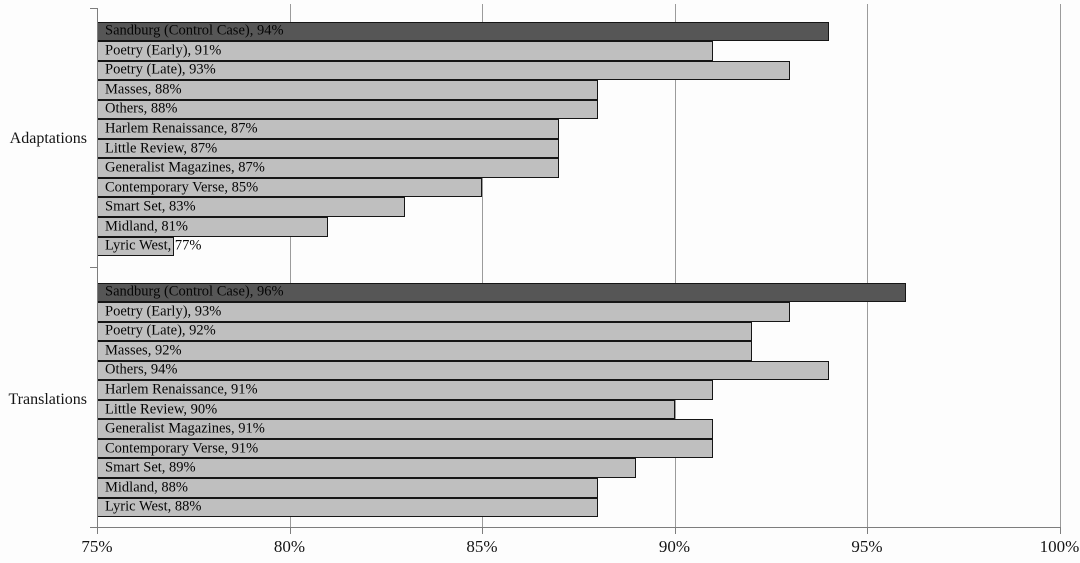  Describe the element at coordinates (181, 389) in the screenshot. I see `bar-label: Harlem Renaissance, 91%` at that location.